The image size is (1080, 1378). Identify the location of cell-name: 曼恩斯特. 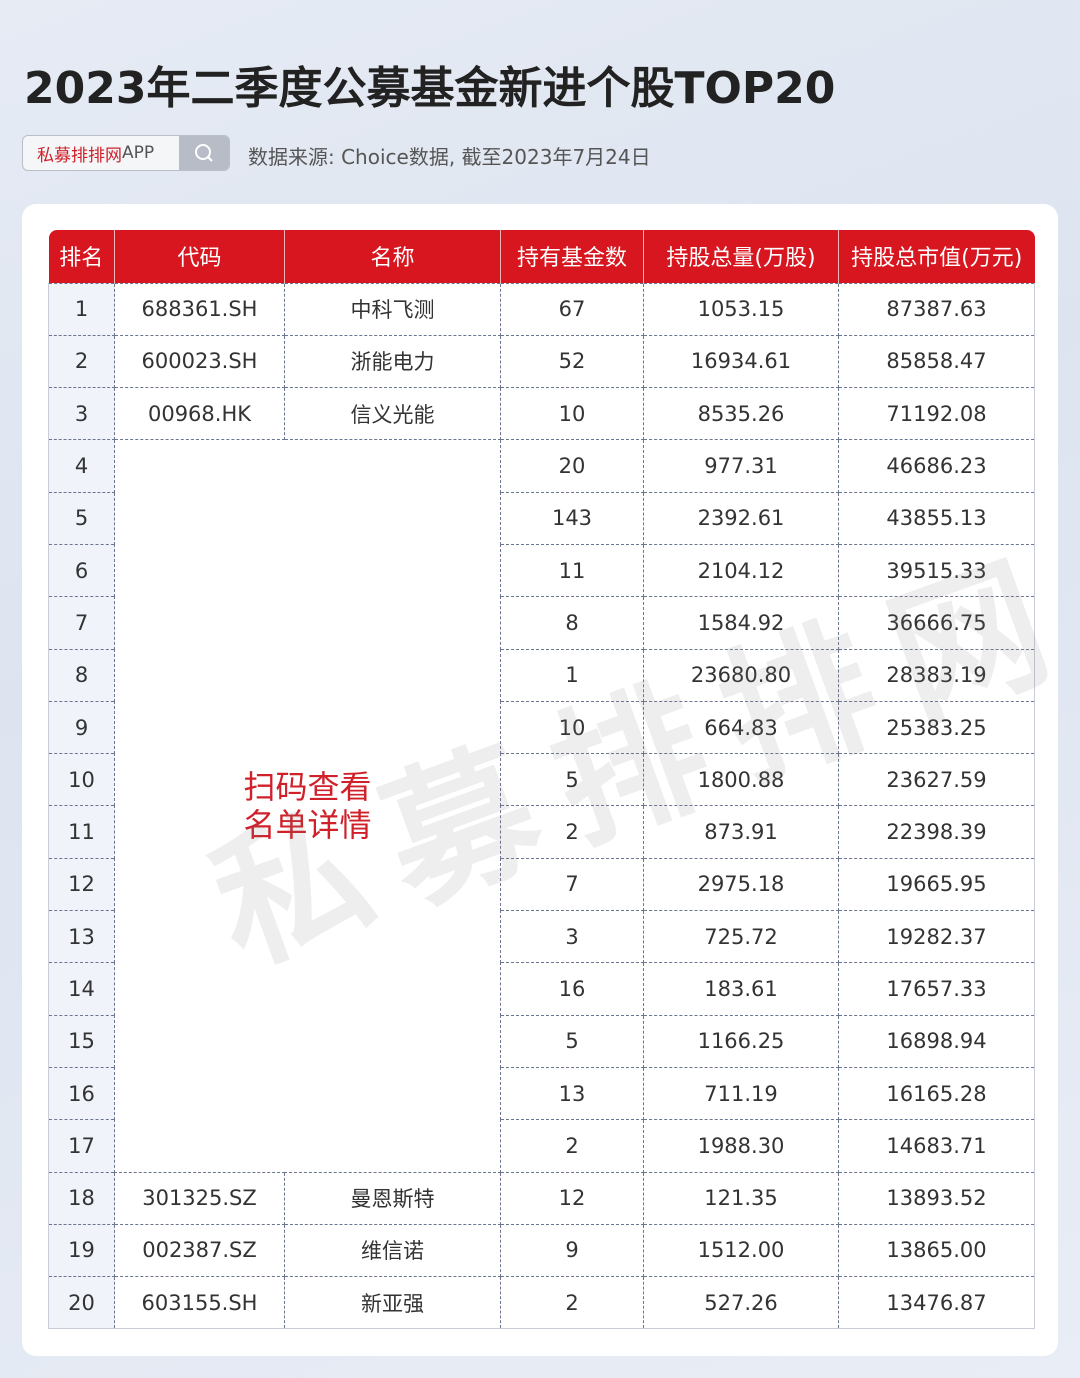
(392, 1198).